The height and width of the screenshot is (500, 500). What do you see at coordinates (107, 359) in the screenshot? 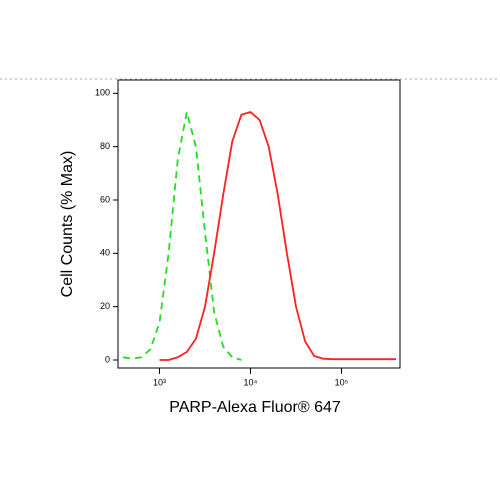
I see `y-tick-label: 0` at bounding box center [107, 359].